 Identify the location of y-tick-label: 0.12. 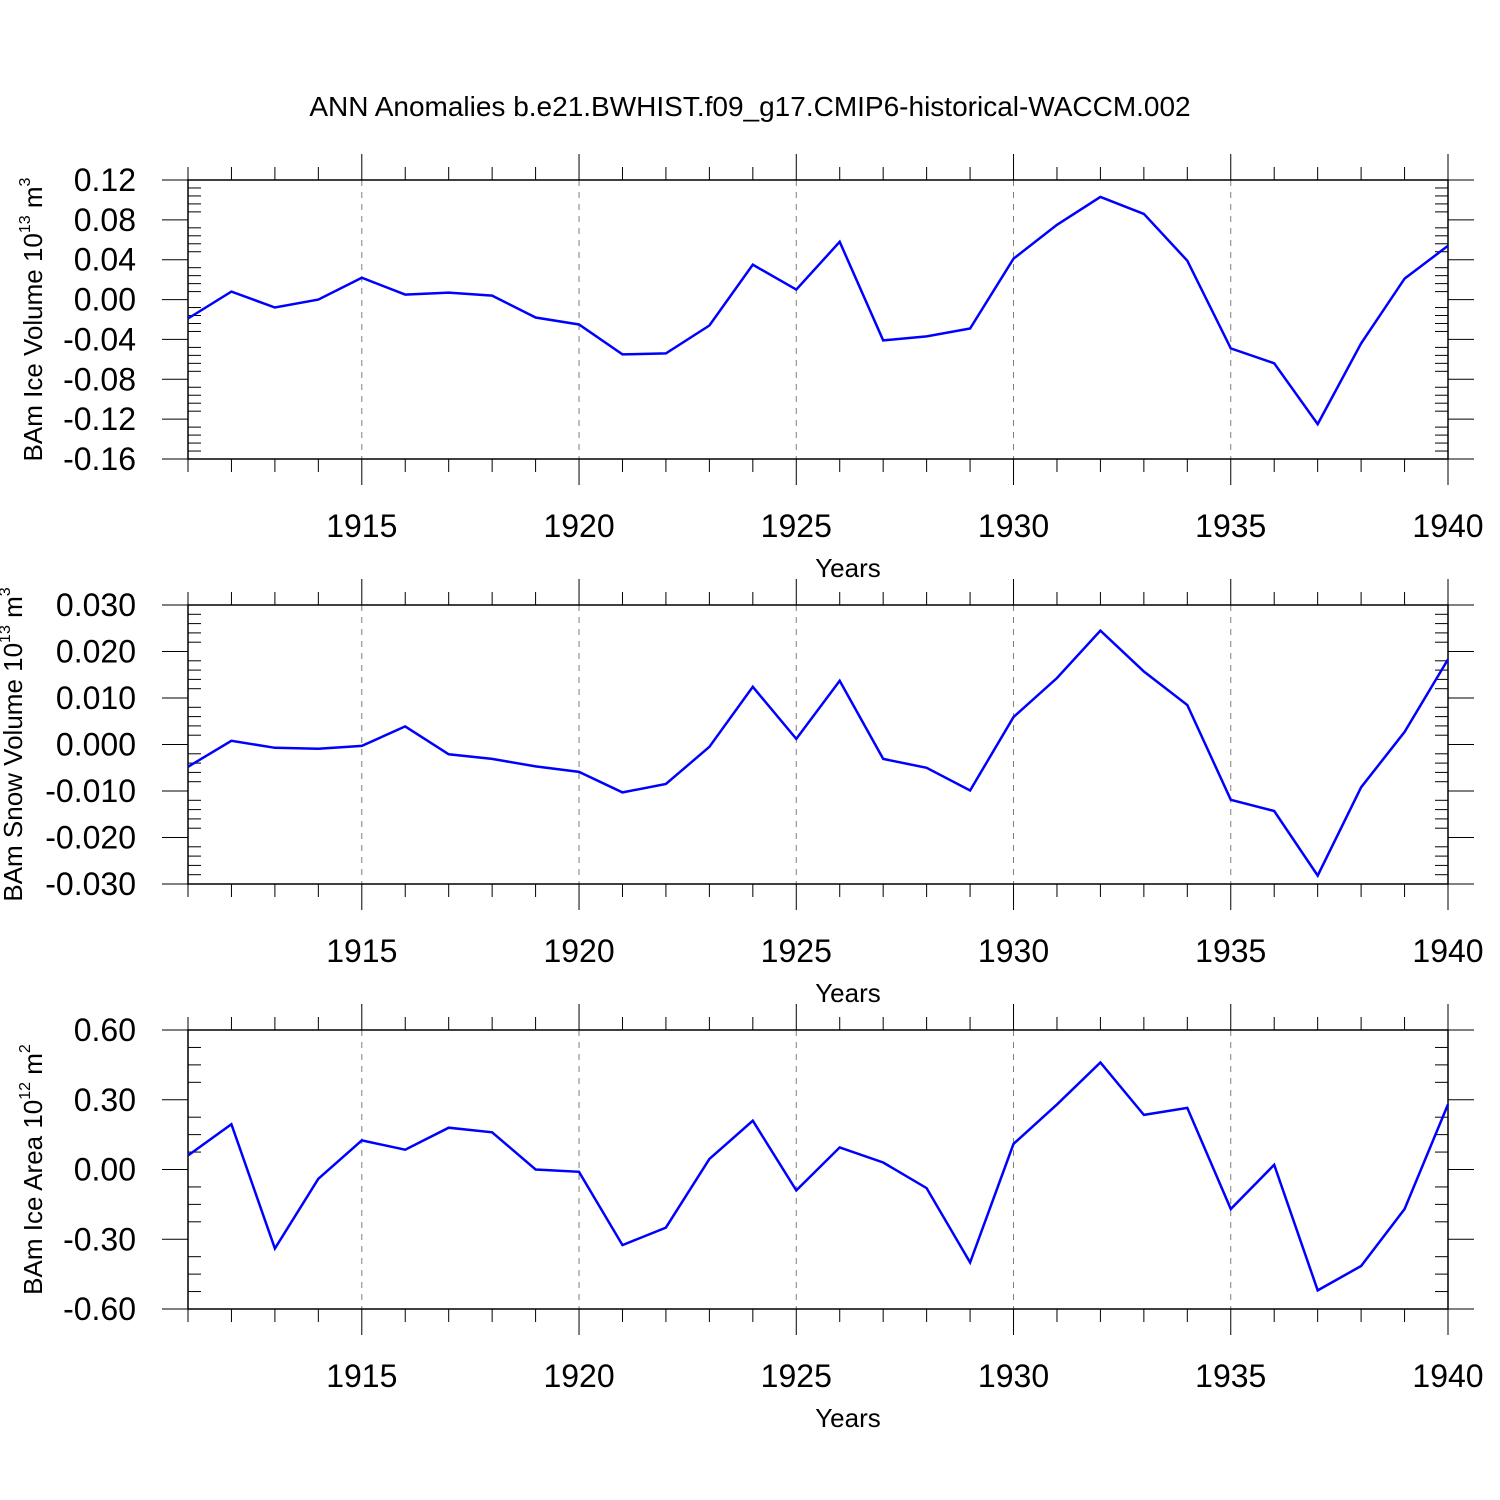
(105, 180).